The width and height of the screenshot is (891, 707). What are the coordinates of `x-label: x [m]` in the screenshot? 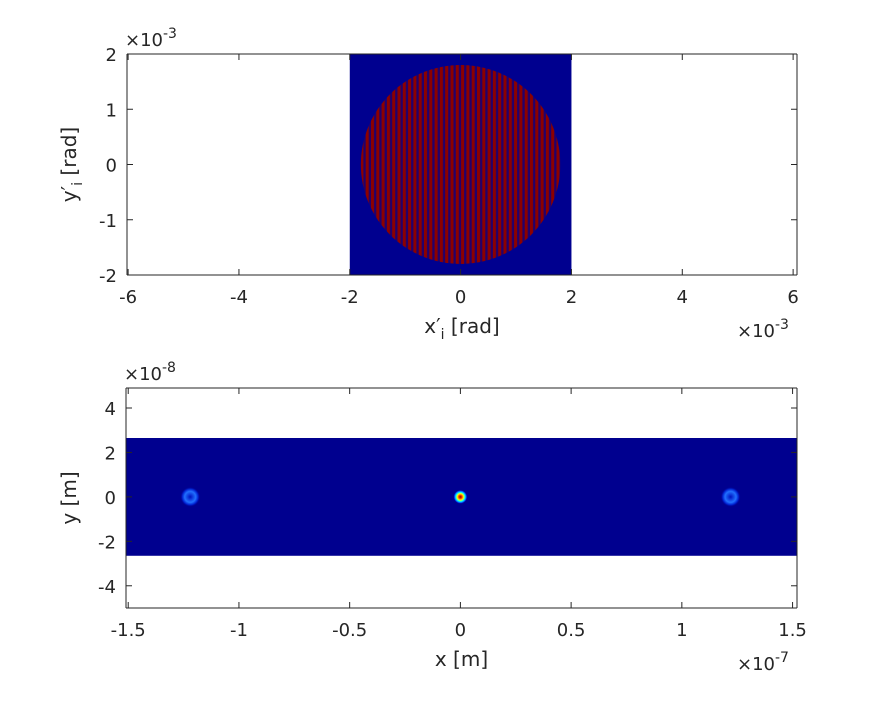 It's located at (461, 659).